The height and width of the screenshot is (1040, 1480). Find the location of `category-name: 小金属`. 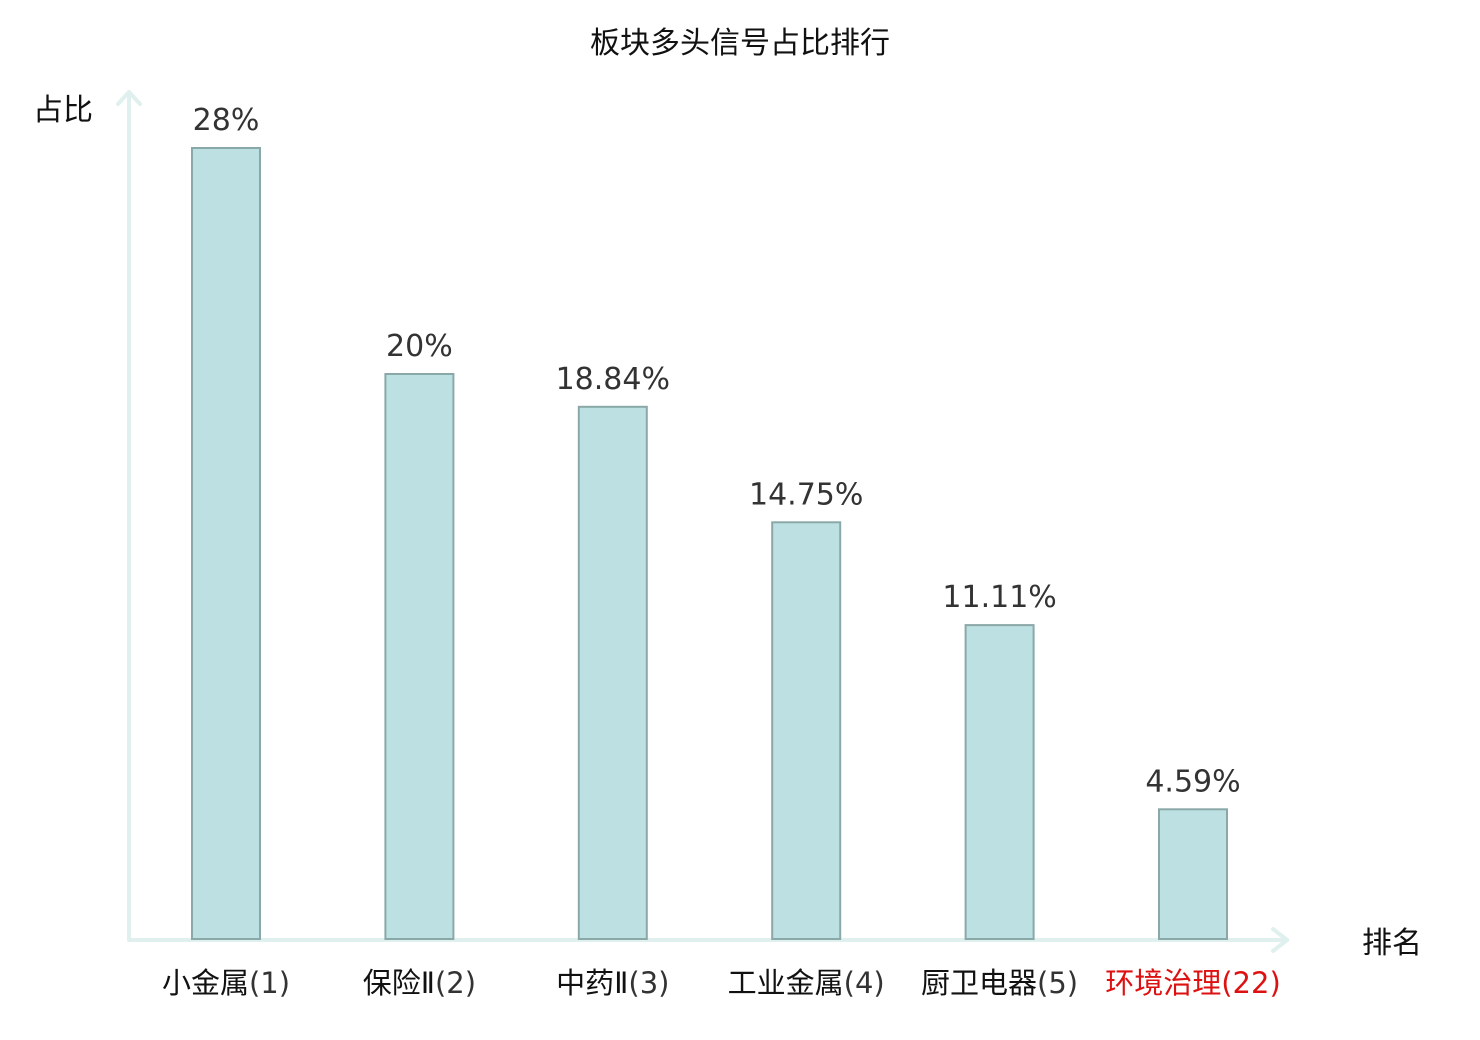

category-name: 小金属 is located at coordinates (205, 983).